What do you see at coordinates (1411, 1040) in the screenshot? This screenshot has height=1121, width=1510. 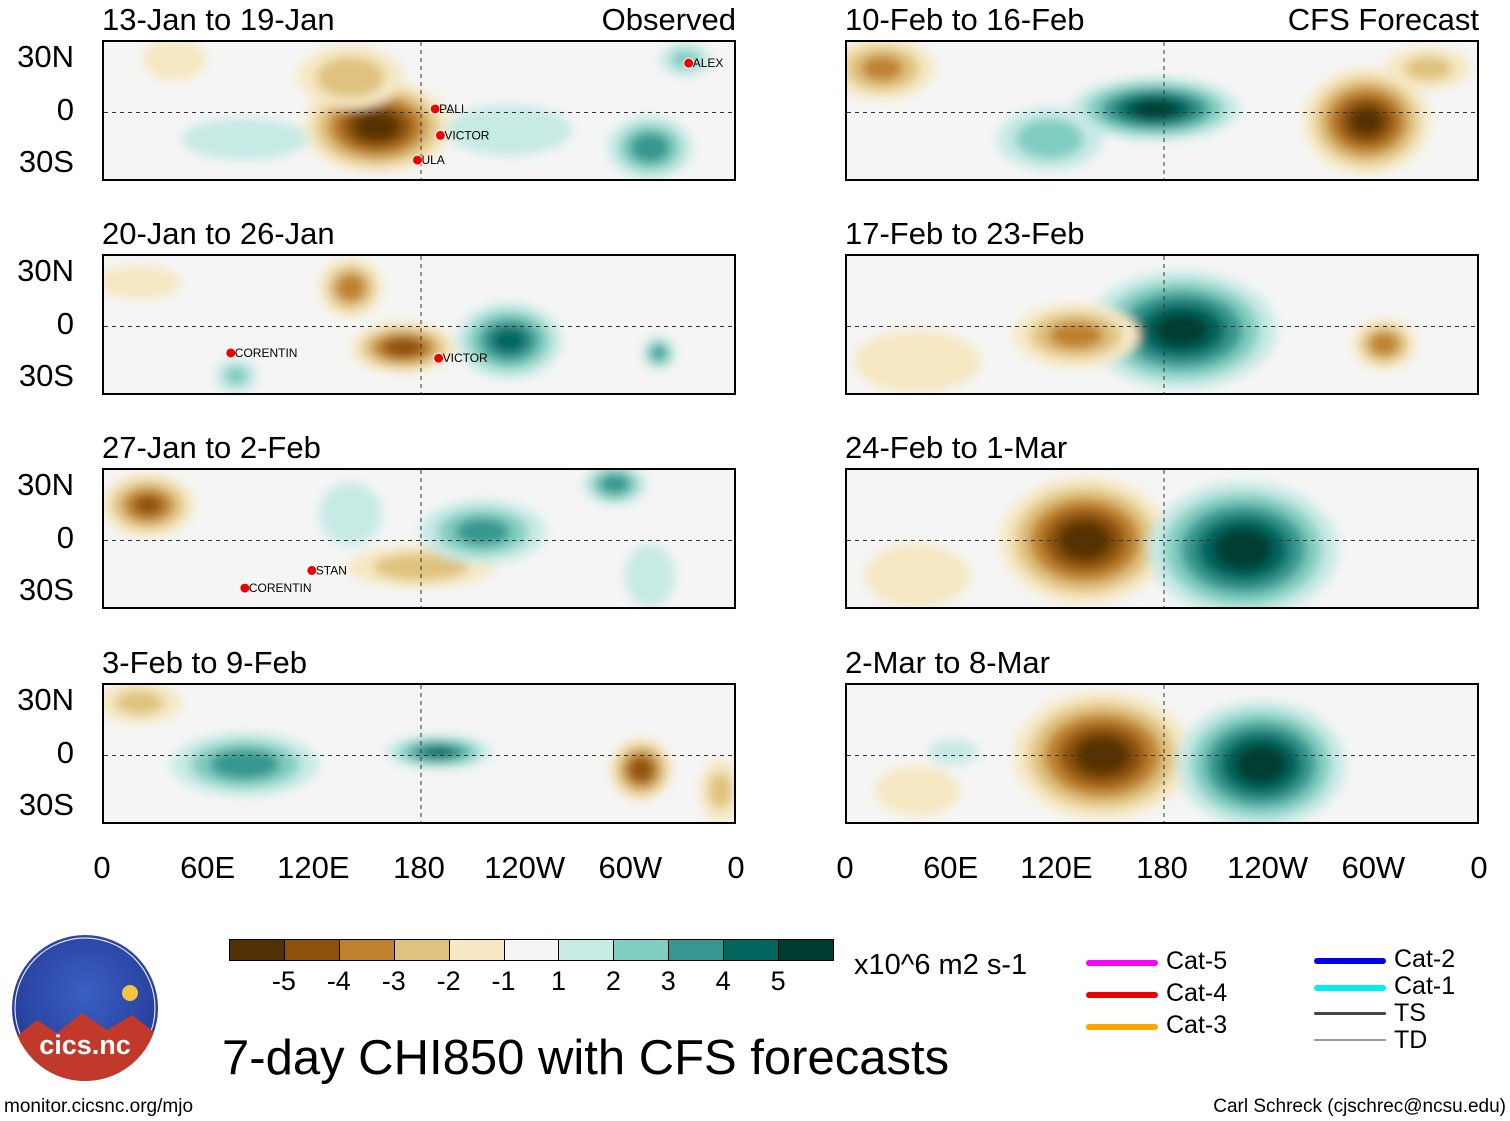 I see `legend-label: TD` at bounding box center [1411, 1040].